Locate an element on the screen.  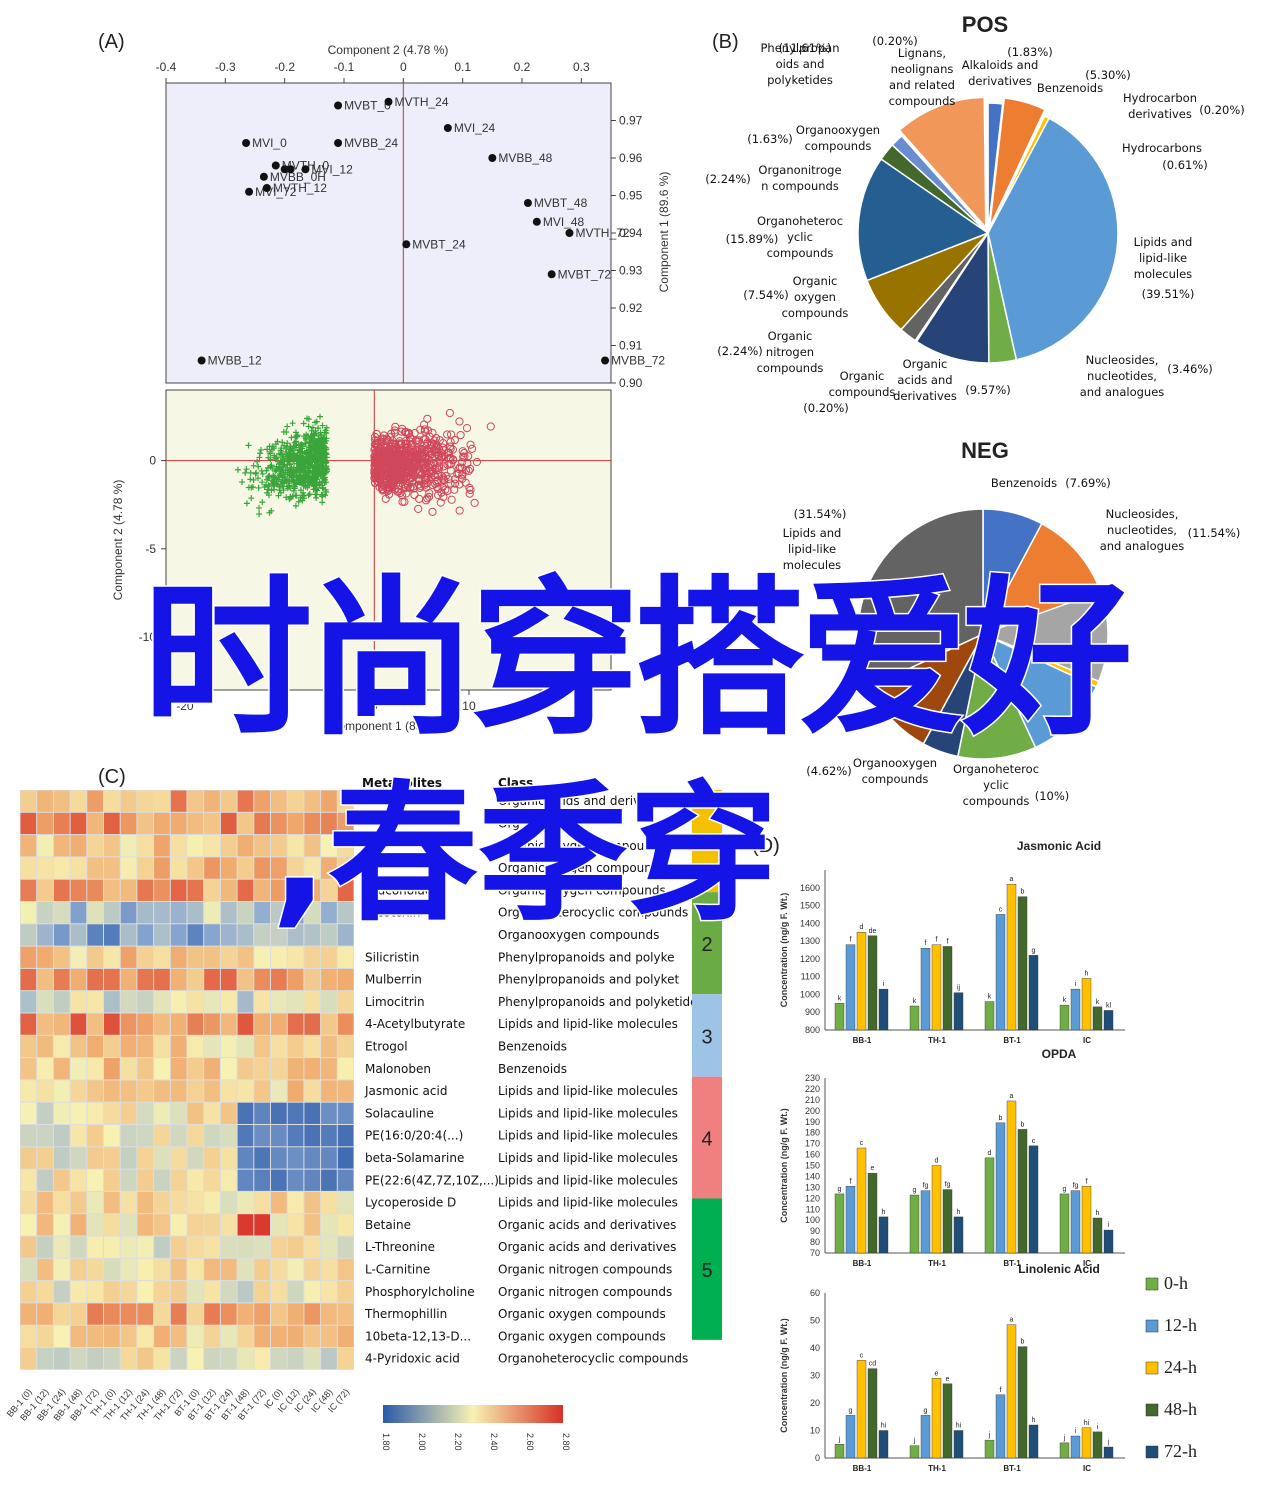
bar-letter: a is located at coordinates (1012, 1320).